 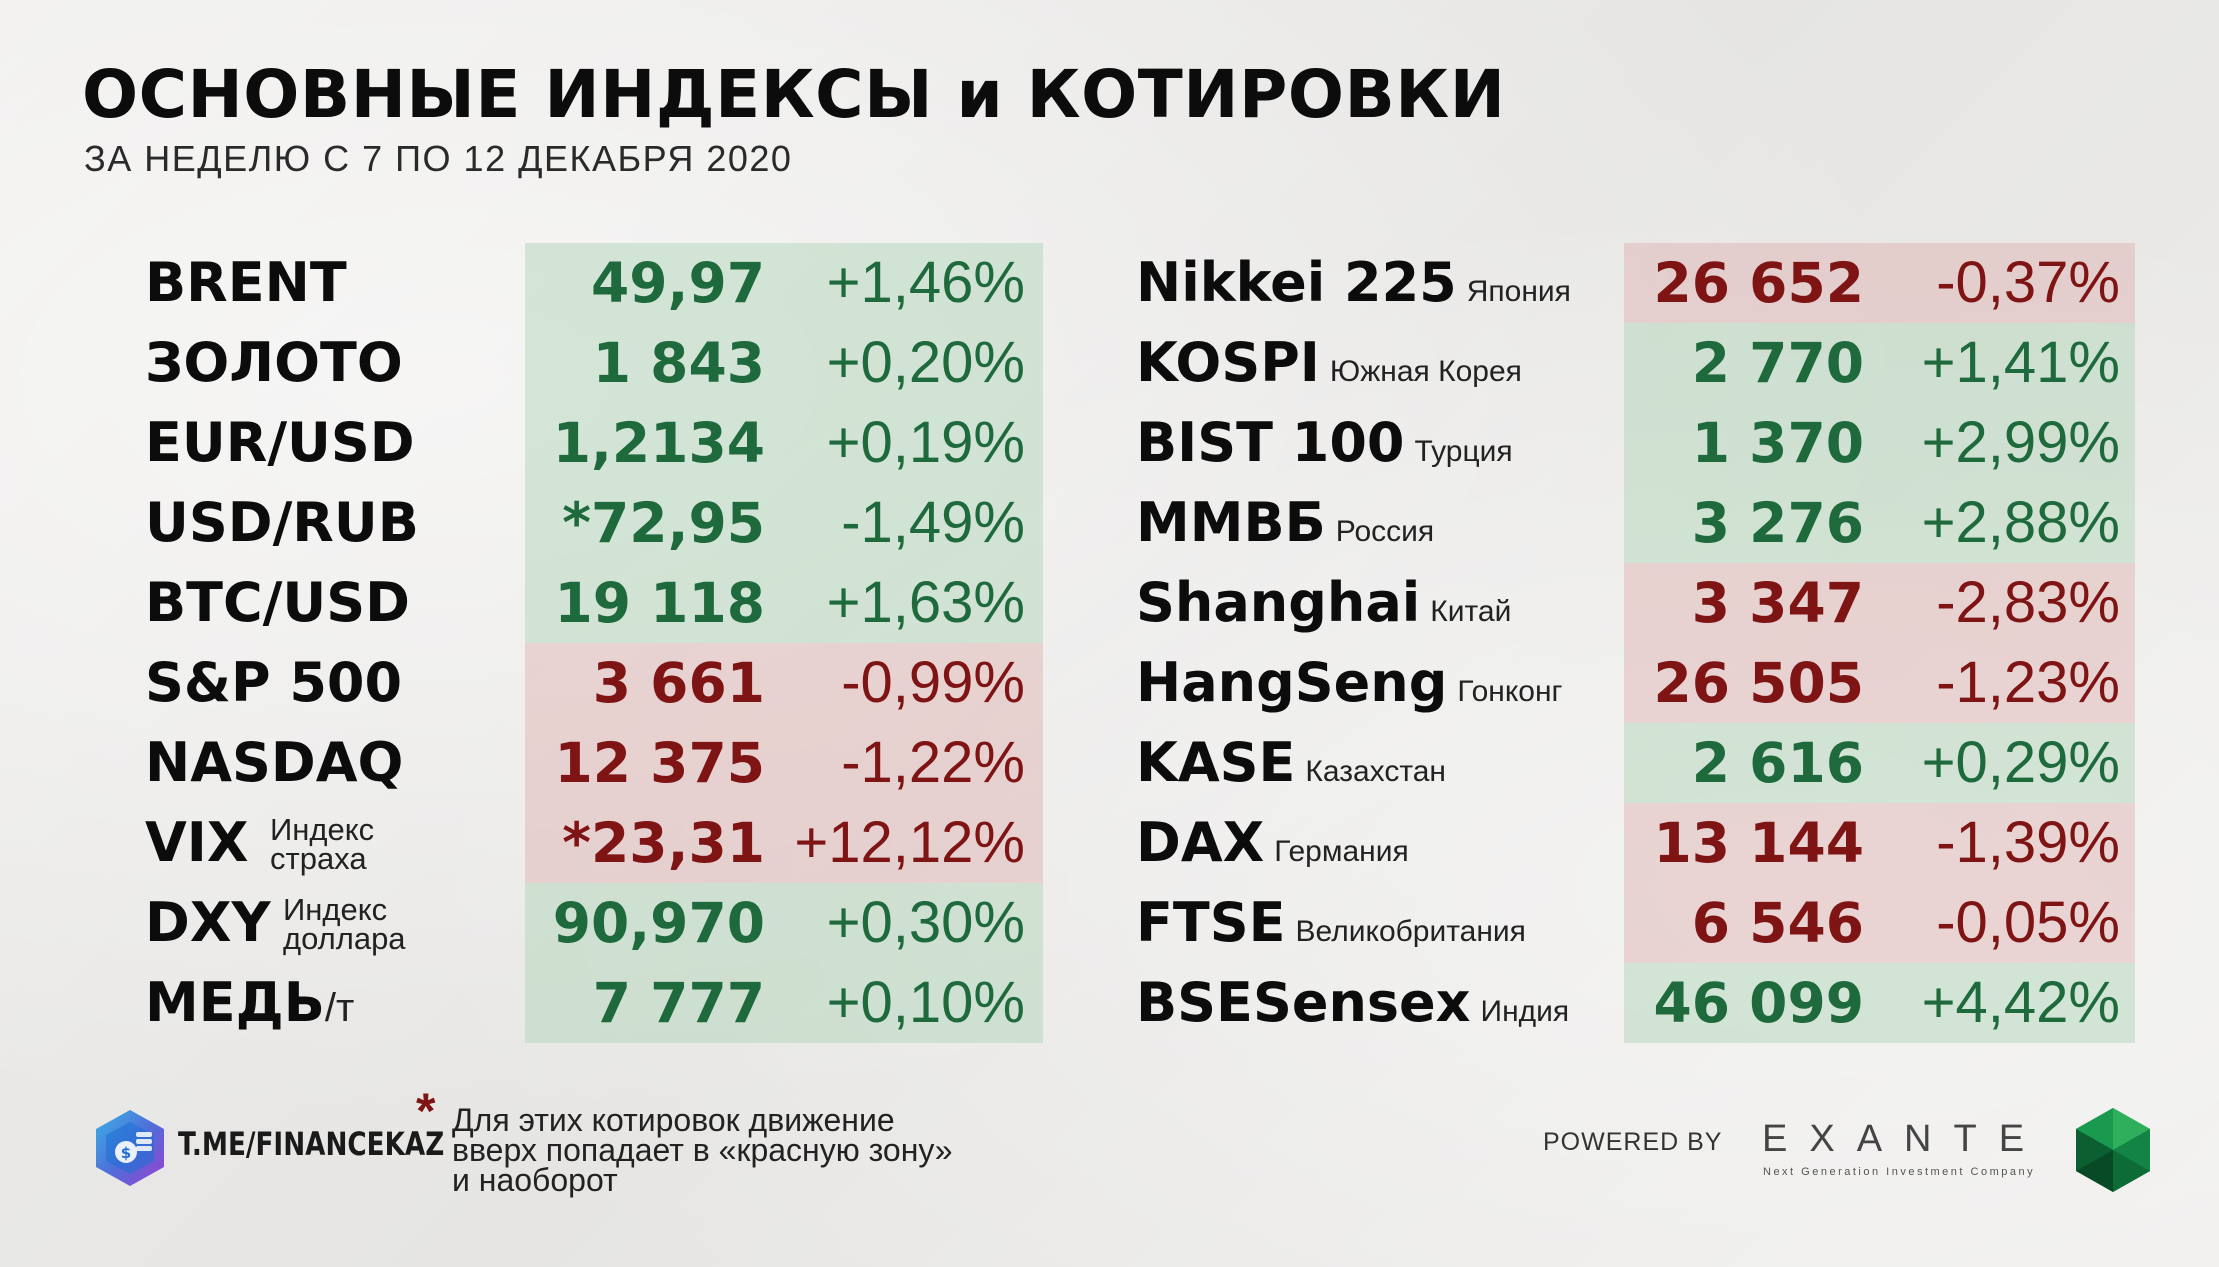 I want to click on quote-note: Индекс страха, so click(x=322, y=844).